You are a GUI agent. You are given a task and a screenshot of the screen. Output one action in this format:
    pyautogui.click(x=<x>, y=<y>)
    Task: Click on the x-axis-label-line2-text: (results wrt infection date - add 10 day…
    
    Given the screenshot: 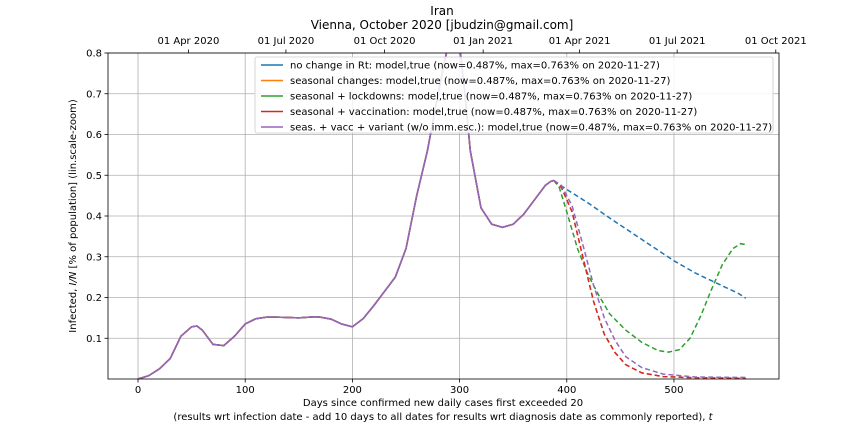 What is the action you would take?
    pyautogui.click(x=439, y=417)
    